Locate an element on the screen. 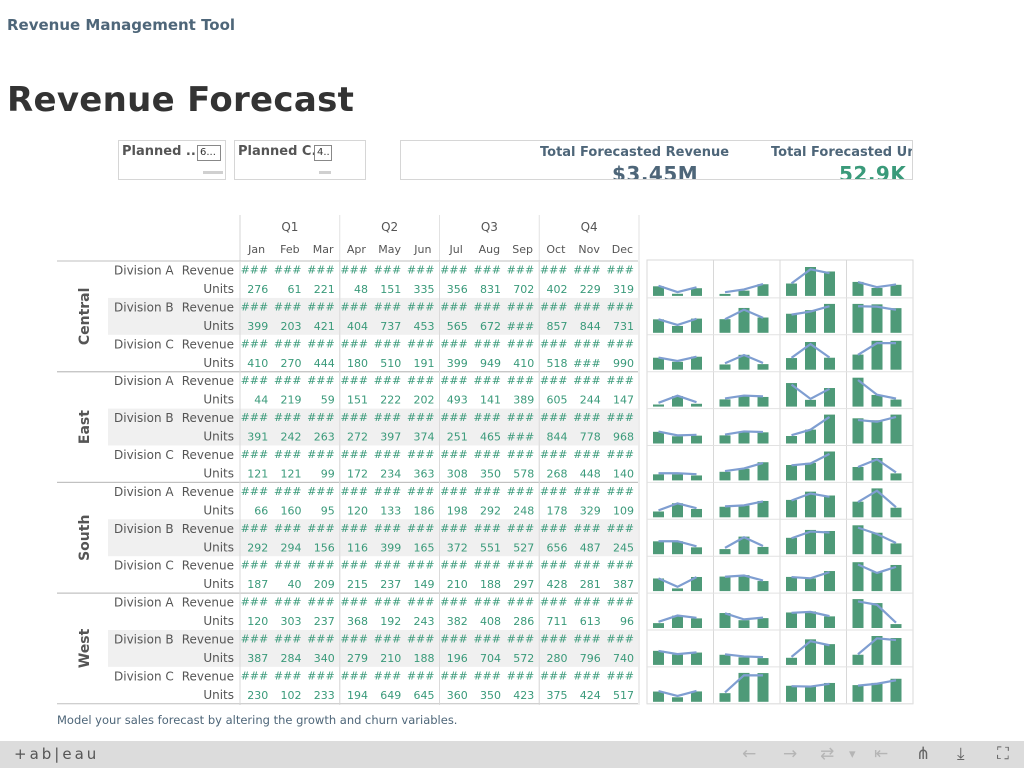 Image resolution: width=1024 pixels, height=768 pixels. units-cell: 796 is located at coordinates (590, 658).